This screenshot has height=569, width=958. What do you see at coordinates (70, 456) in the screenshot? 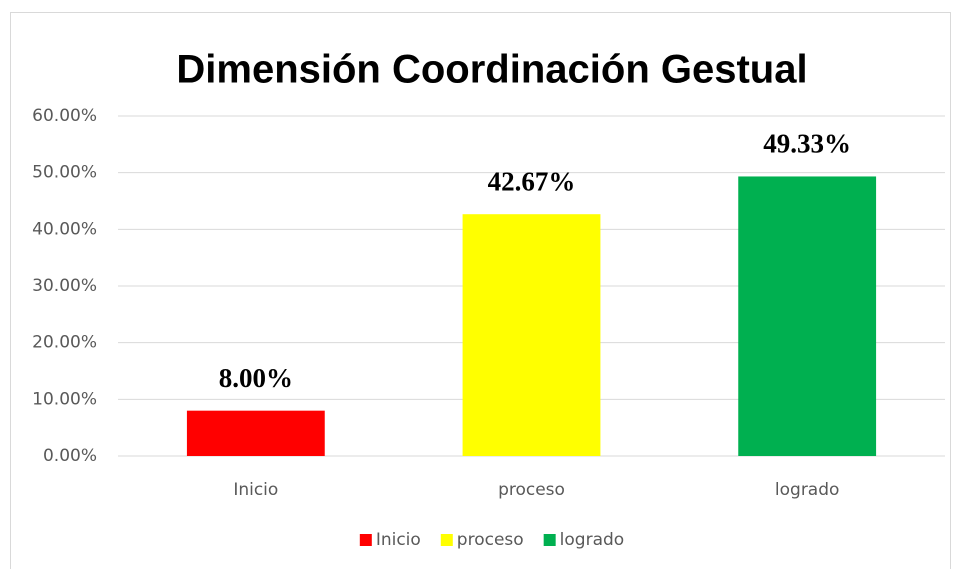
I see `y-tick-label: 0.00%` at bounding box center [70, 456].